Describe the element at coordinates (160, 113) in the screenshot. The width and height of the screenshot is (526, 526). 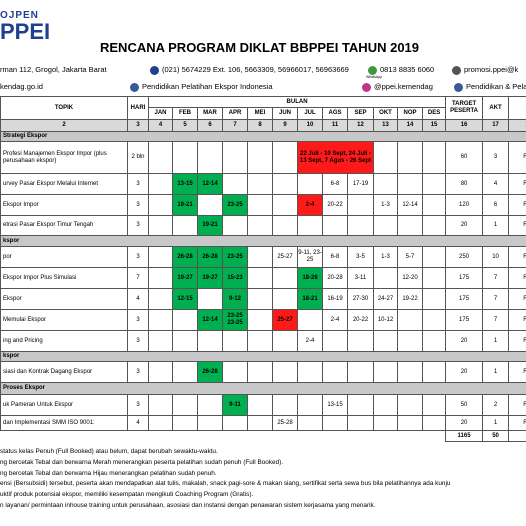
I see `head-month: JAN` at that location.